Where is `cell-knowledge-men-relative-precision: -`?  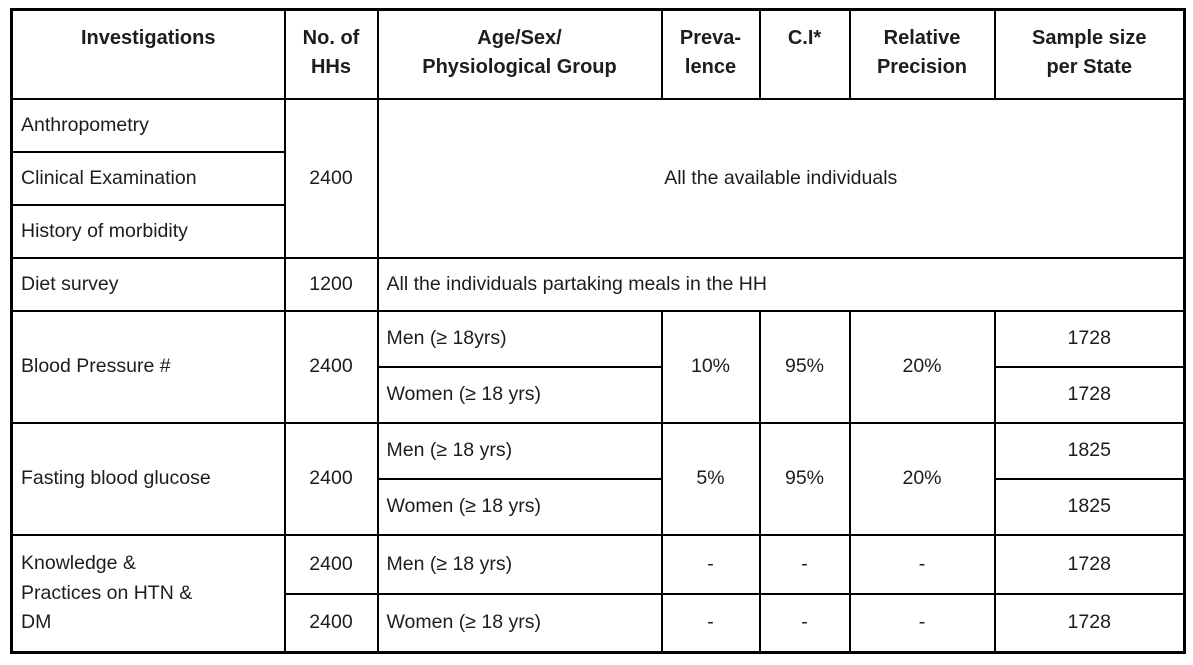
cell-knowledge-men-relative-precision: - is located at coordinates (922, 564).